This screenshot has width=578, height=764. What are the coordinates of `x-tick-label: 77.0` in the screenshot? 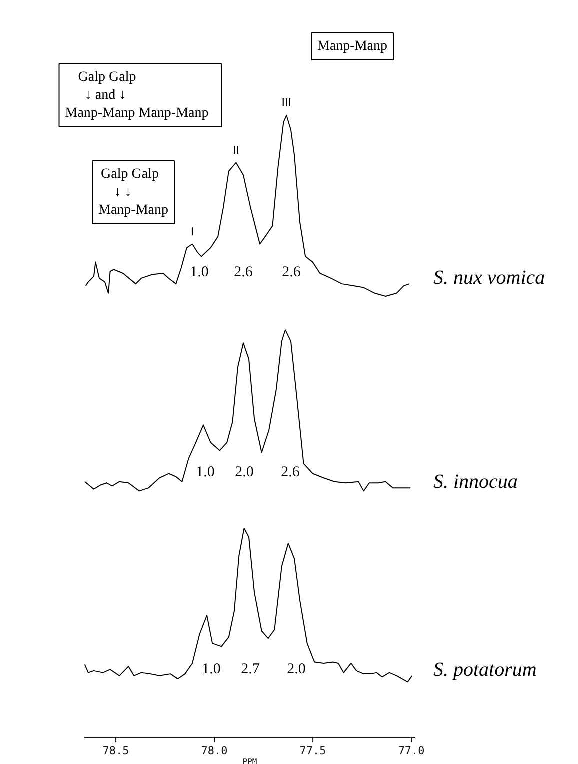 It's located at (411, 751).